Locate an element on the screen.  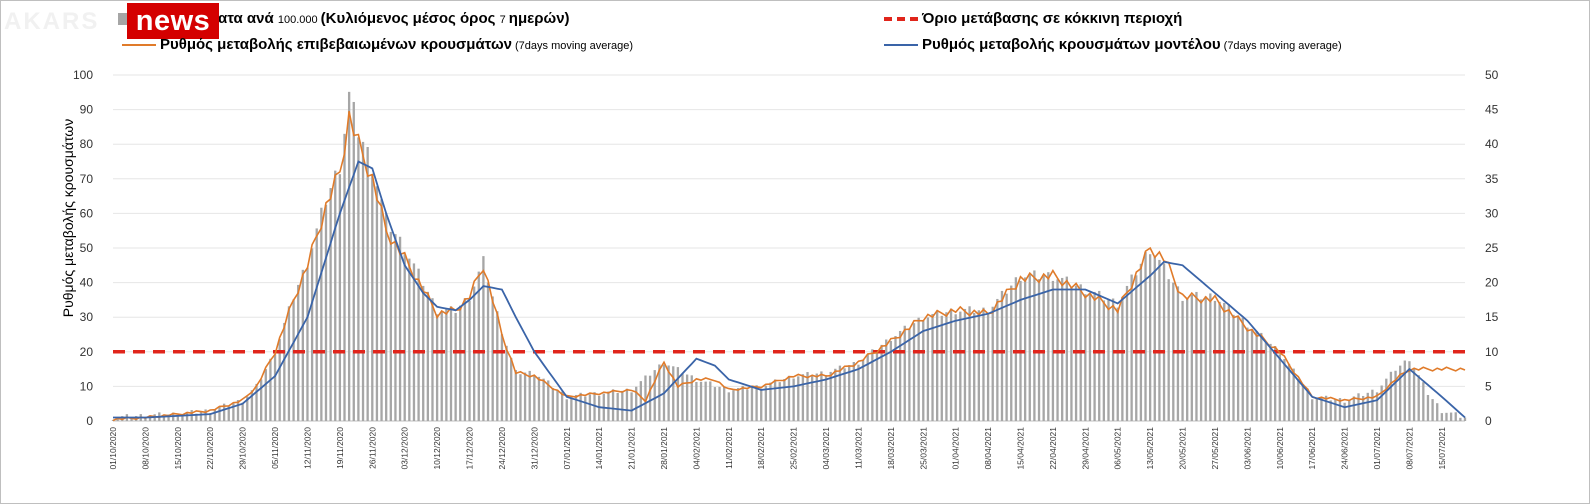
x-tick-label: 03/06/2021 is located at coordinates (1247, 448).